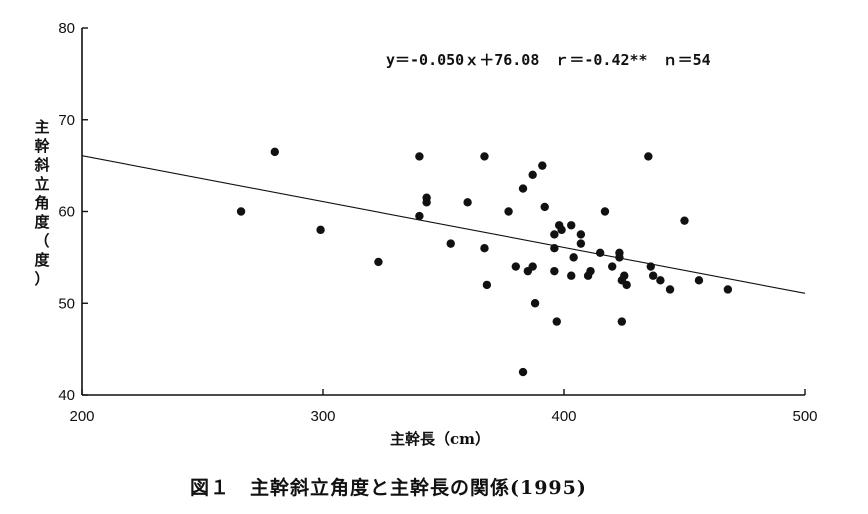 This screenshot has height=514, width=868. What do you see at coordinates (66, 395) in the screenshot?
I see `y-tick-label: 40` at bounding box center [66, 395].